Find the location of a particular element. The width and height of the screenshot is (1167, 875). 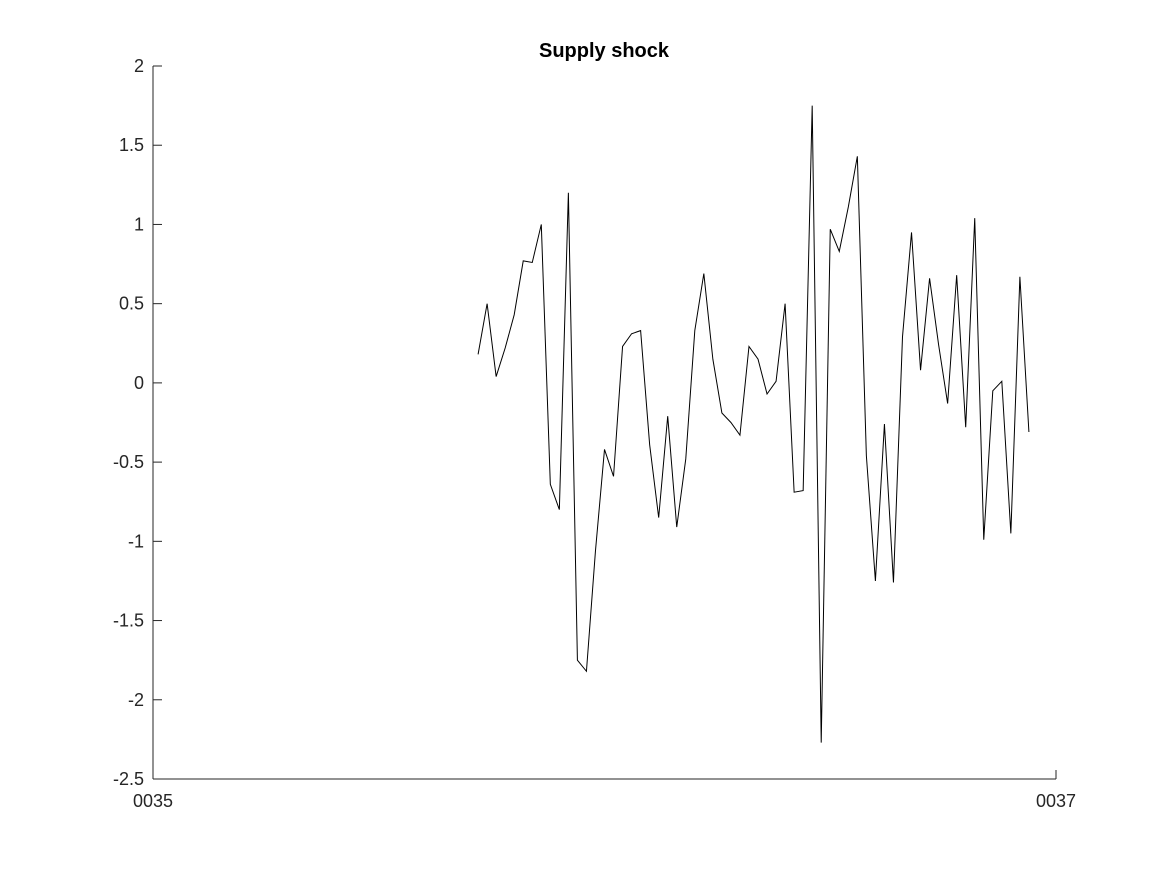

y-tick-label: -2.5 is located at coordinates (128, 779).